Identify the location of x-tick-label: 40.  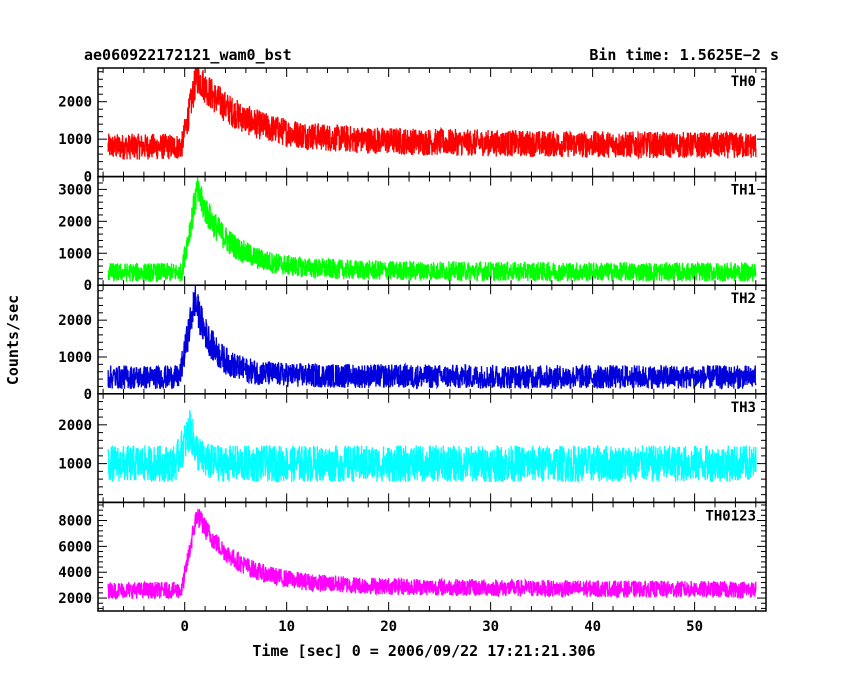
(592, 627).